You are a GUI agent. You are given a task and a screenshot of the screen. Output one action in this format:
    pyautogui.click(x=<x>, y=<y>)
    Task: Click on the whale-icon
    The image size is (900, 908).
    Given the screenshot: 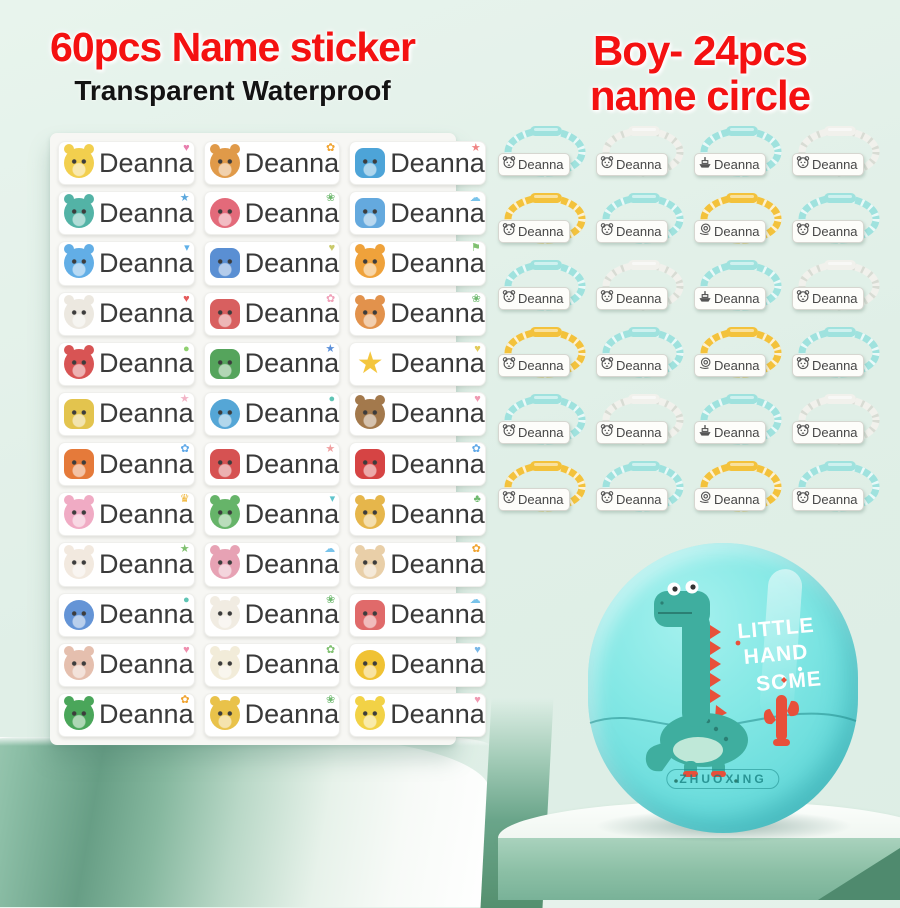 What is the action you would take?
    pyautogui.click(x=224, y=413)
    